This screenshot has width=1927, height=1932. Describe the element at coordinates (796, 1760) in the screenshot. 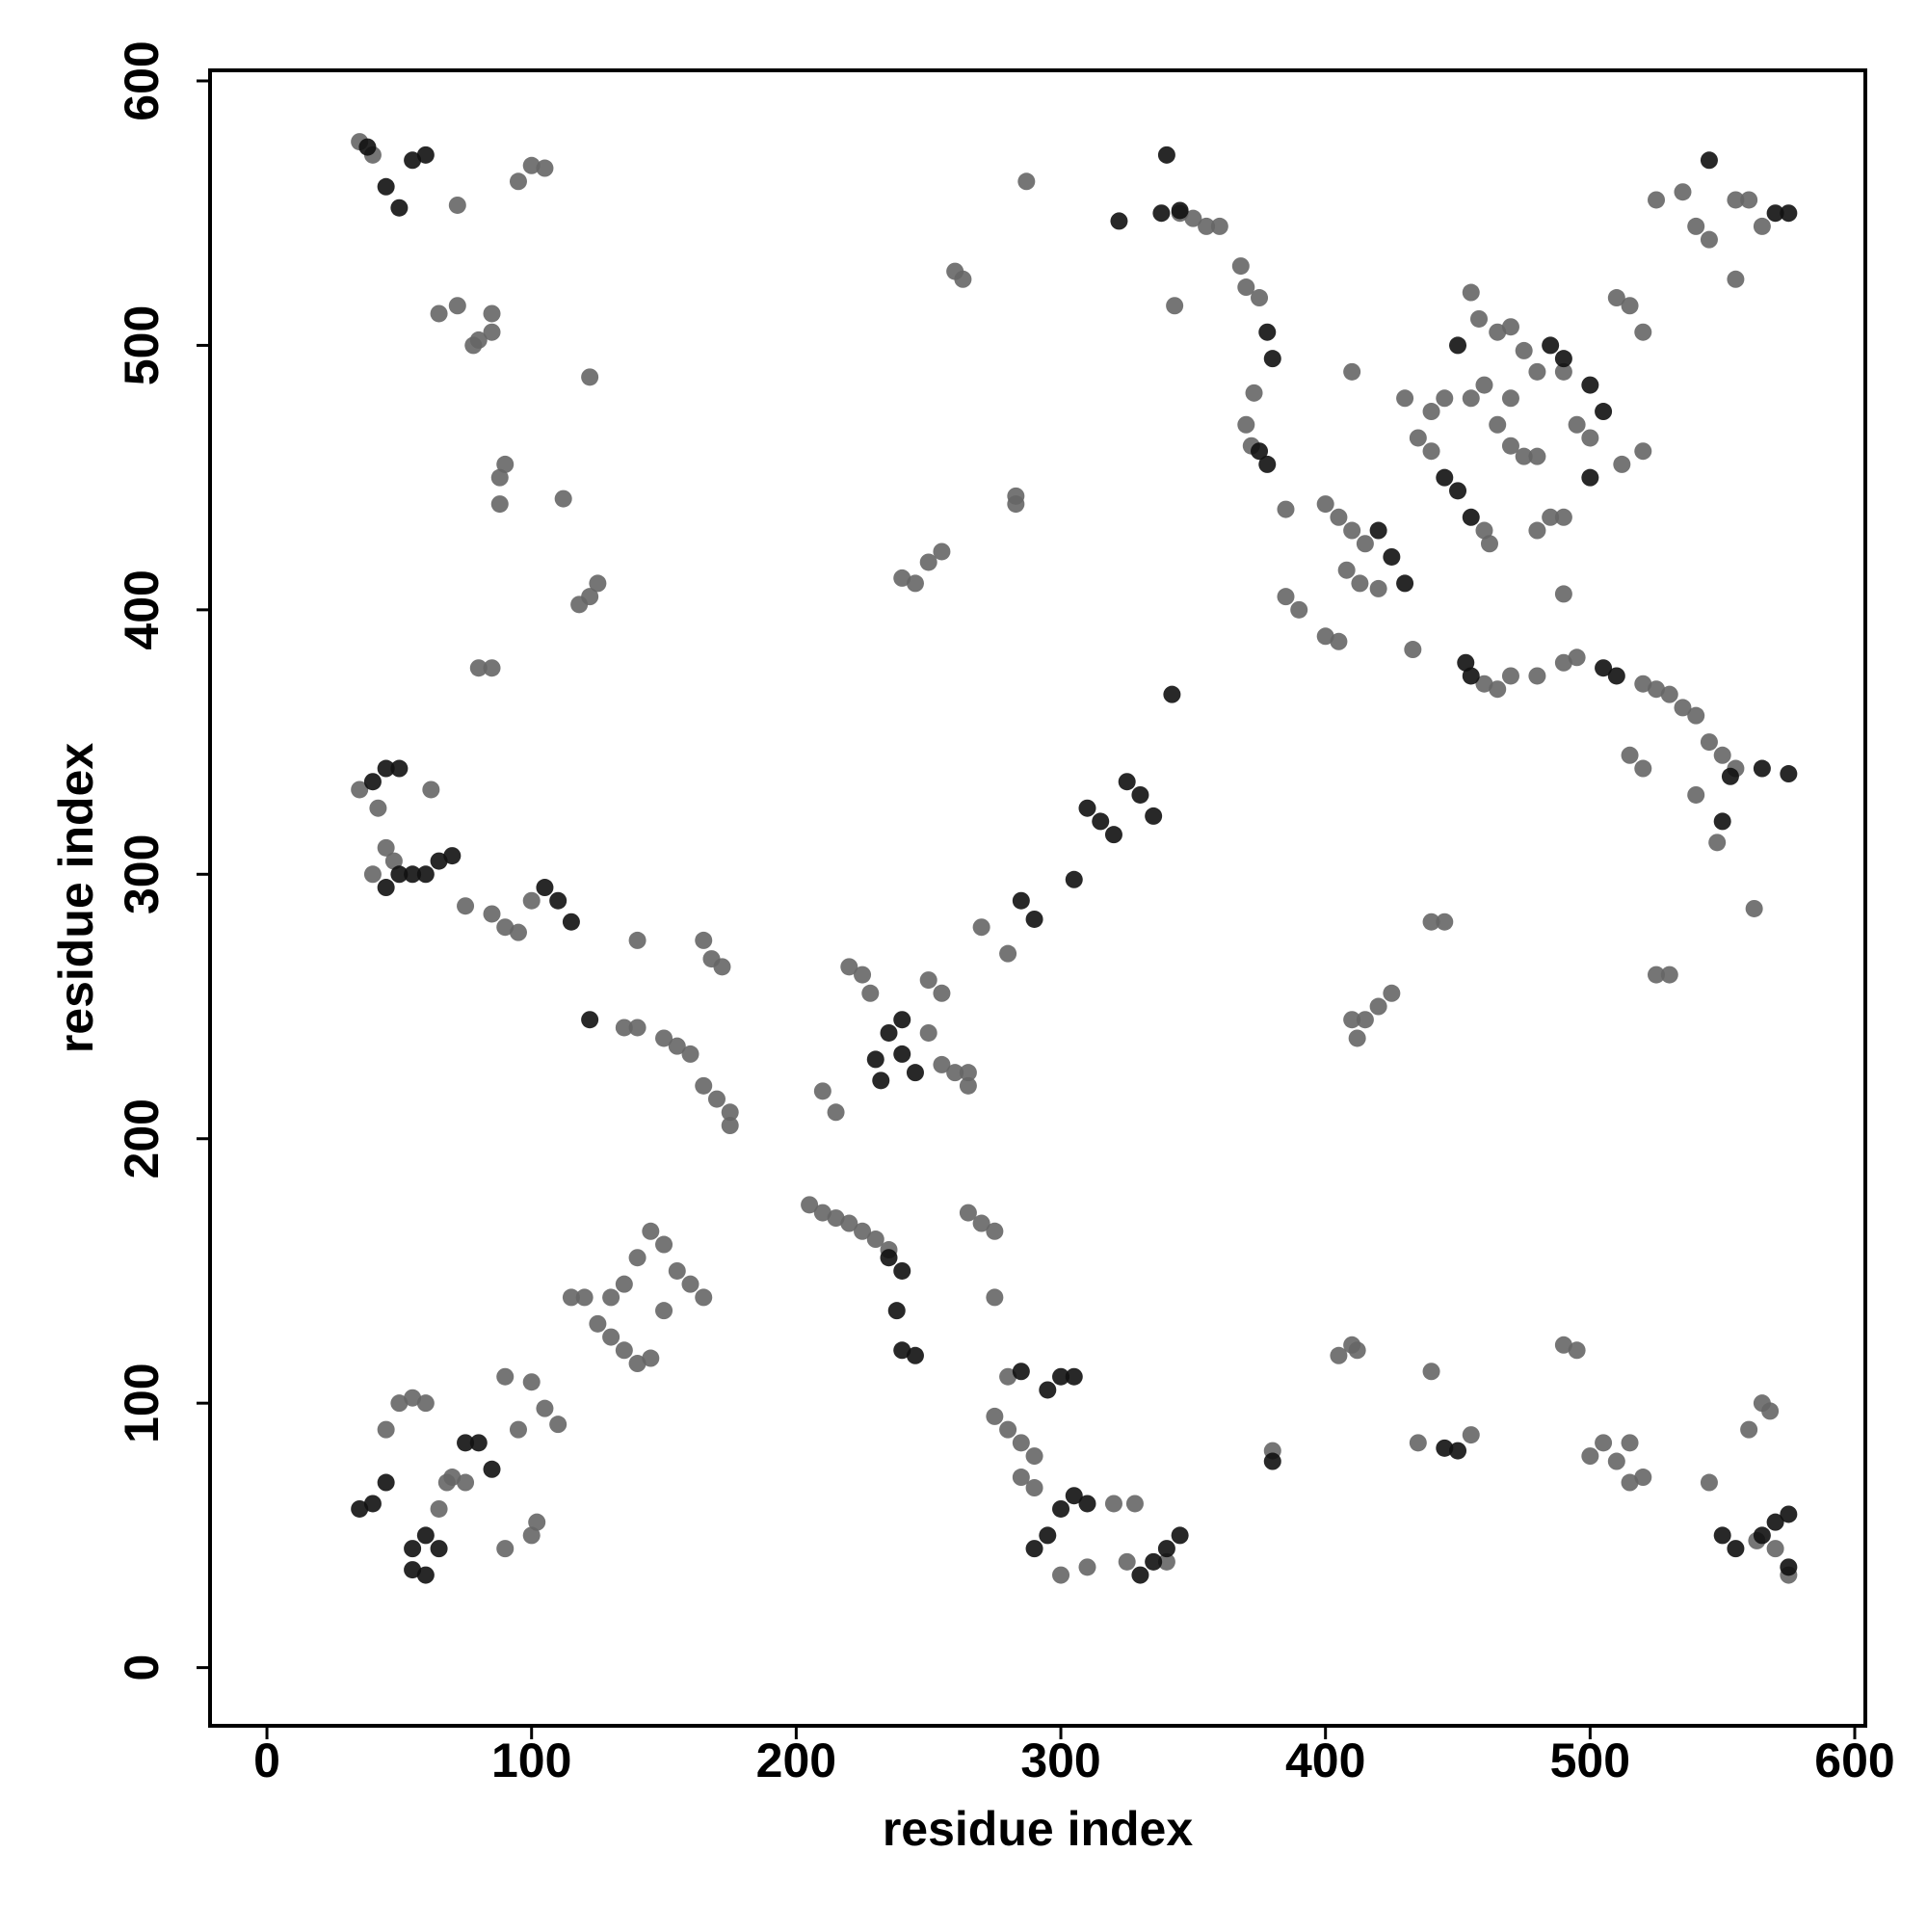

I see `x-tick-label: 200` at that location.